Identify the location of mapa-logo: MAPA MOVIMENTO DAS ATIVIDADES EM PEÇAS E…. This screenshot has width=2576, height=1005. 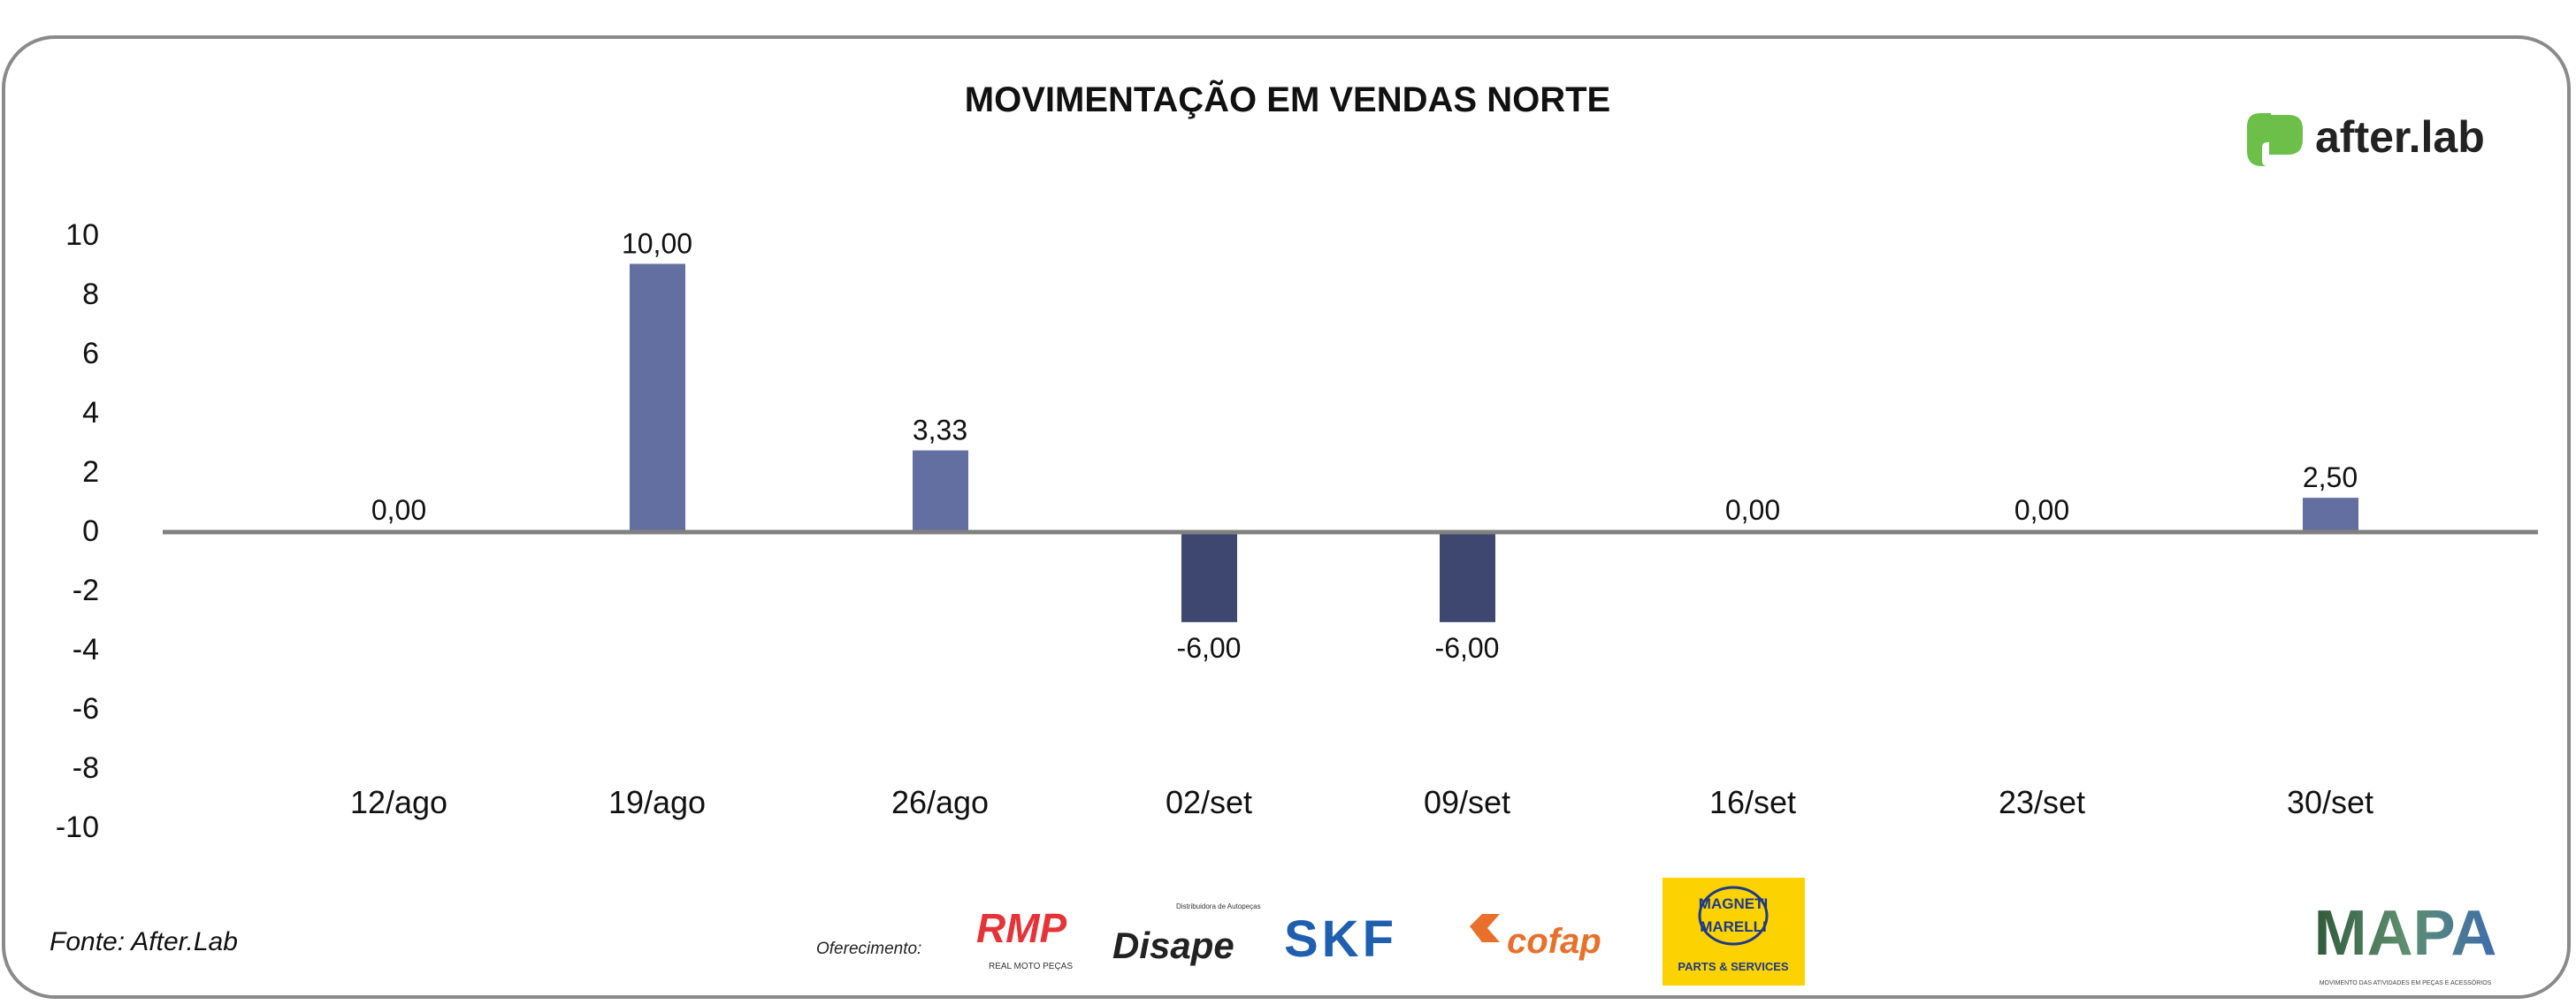
(2405, 942).